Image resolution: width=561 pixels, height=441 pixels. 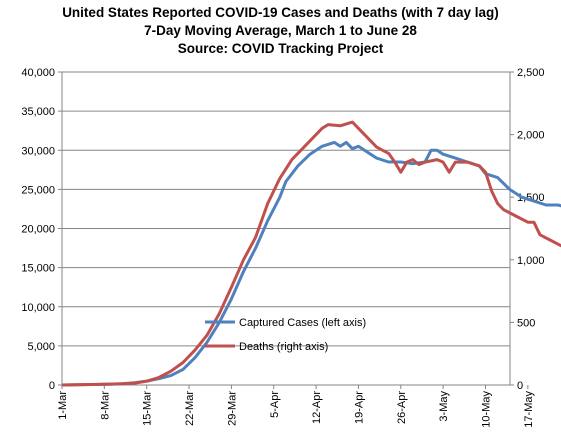 What do you see at coordinates (38, 308) in the screenshot?
I see `left-axis-tick-label: 10,000` at bounding box center [38, 308].